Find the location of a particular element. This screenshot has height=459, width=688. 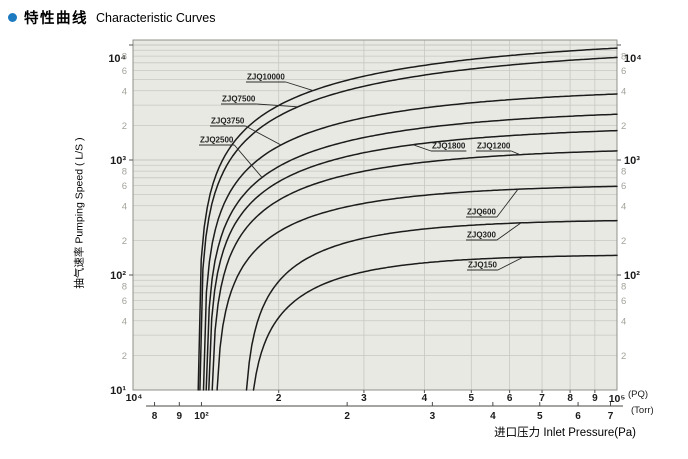

y-axis-title: 抽气速率 Pumping Speed ( L/S ) is located at coordinates (79, 213).